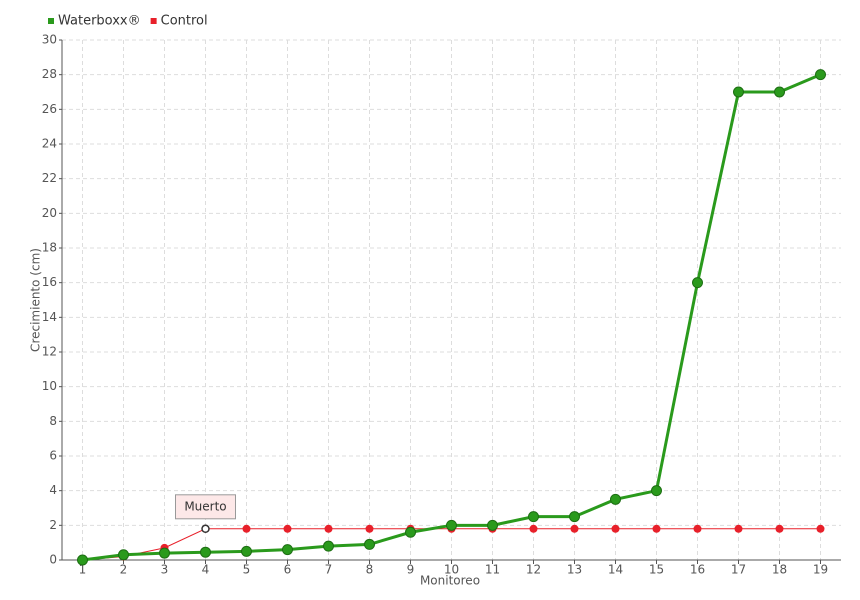 This screenshot has height=600, width=860. I want to click on annotation-box, so click(205, 507).